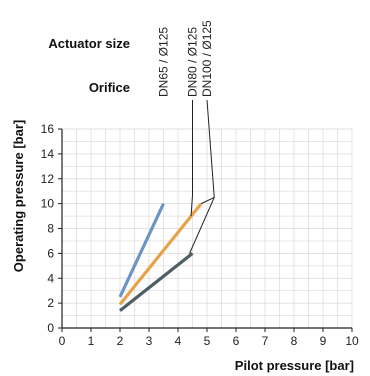 Image resolution: width=370 pixels, height=376 pixels. Describe the element at coordinates (236, 341) in the screenshot. I see `x-tick-label: 6` at that location.